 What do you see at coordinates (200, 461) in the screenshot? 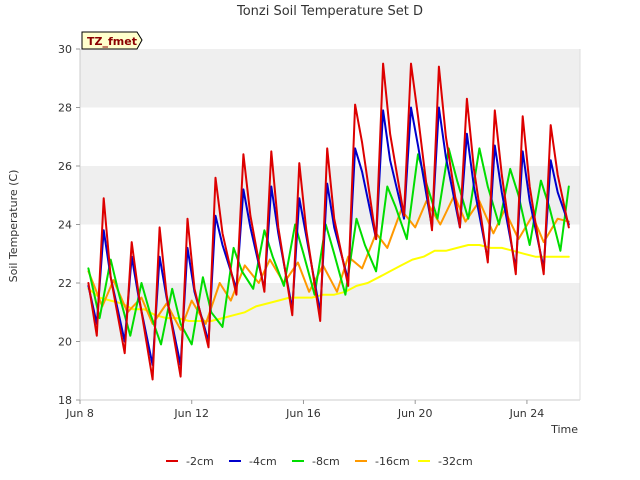
I see `legend-label: -2cm` at bounding box center [200, 461].